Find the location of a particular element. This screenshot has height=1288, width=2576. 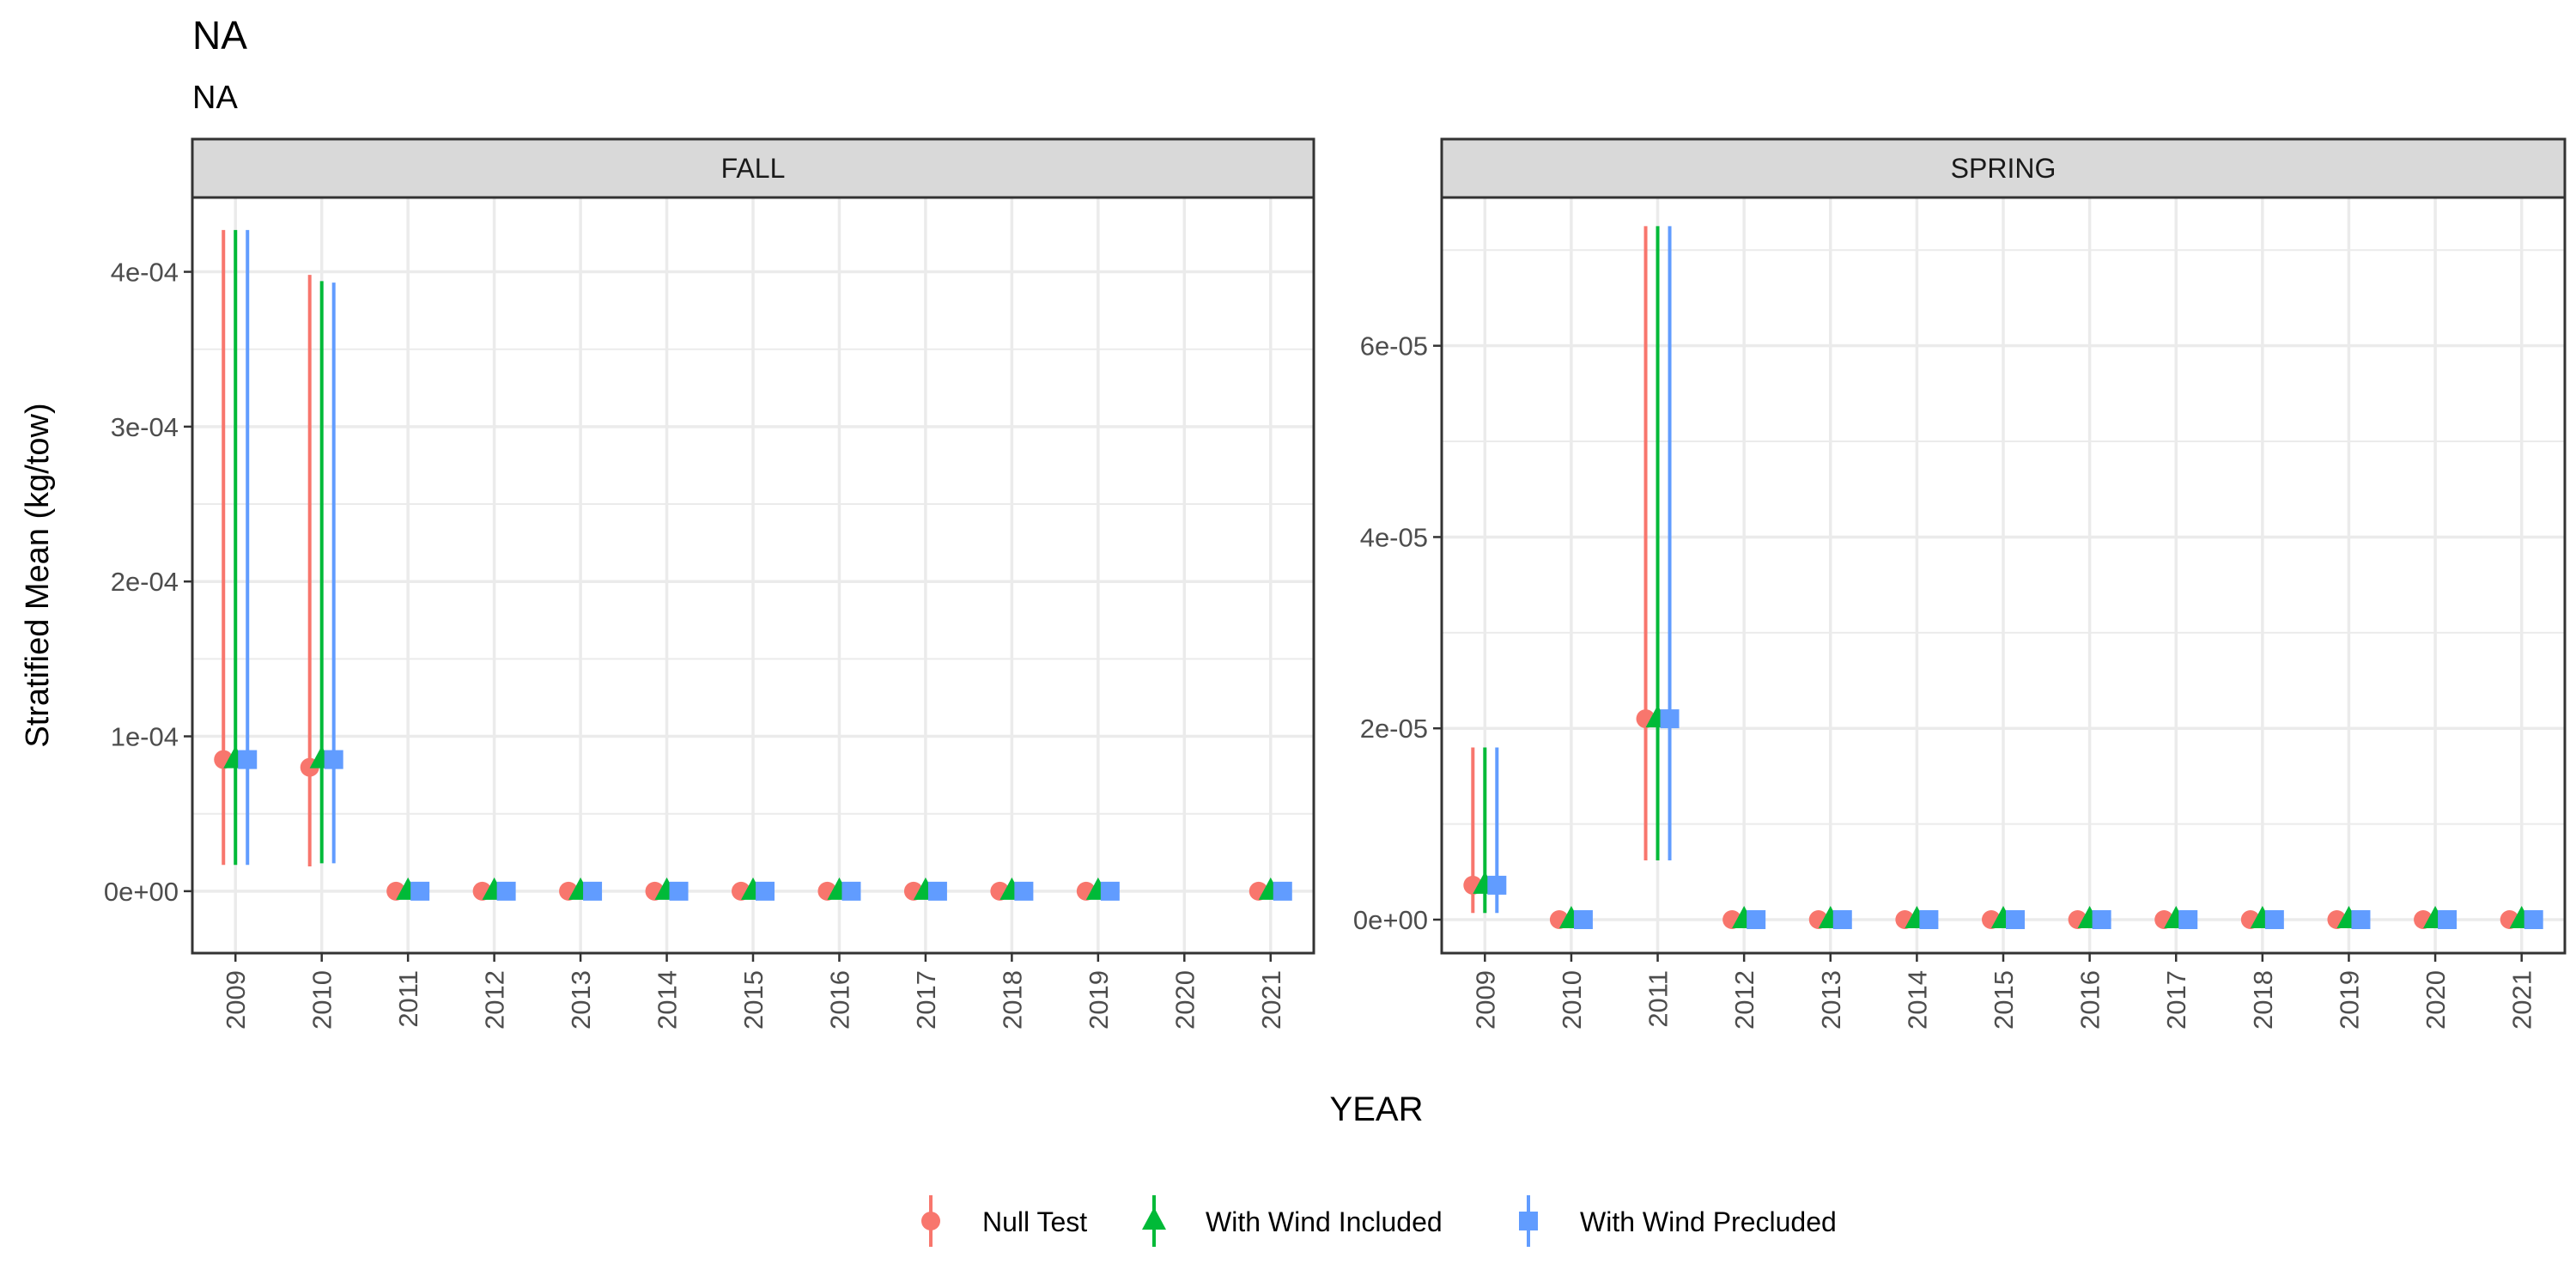

y-tick-label: 2e-05 is located at coordinates (1394, 729).